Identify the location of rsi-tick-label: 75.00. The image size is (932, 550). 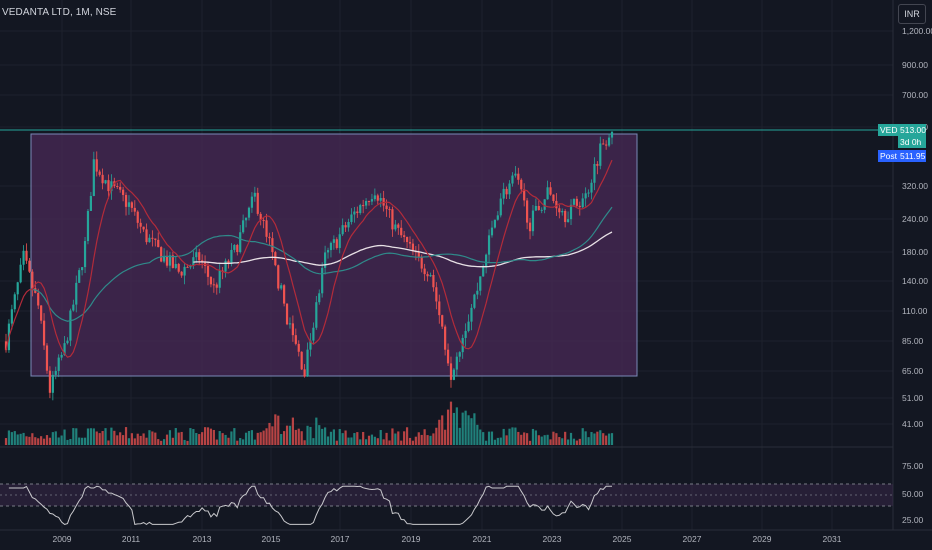
(913, 466).